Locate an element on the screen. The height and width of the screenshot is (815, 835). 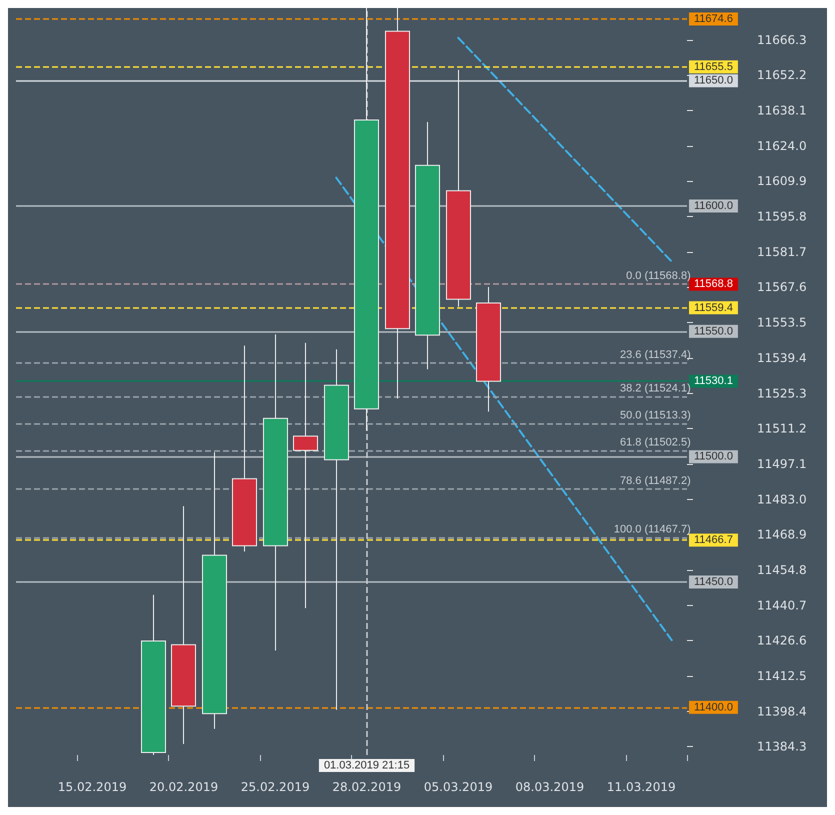
y-tick-label: 11638.1 is located at coordinates (782, 111).